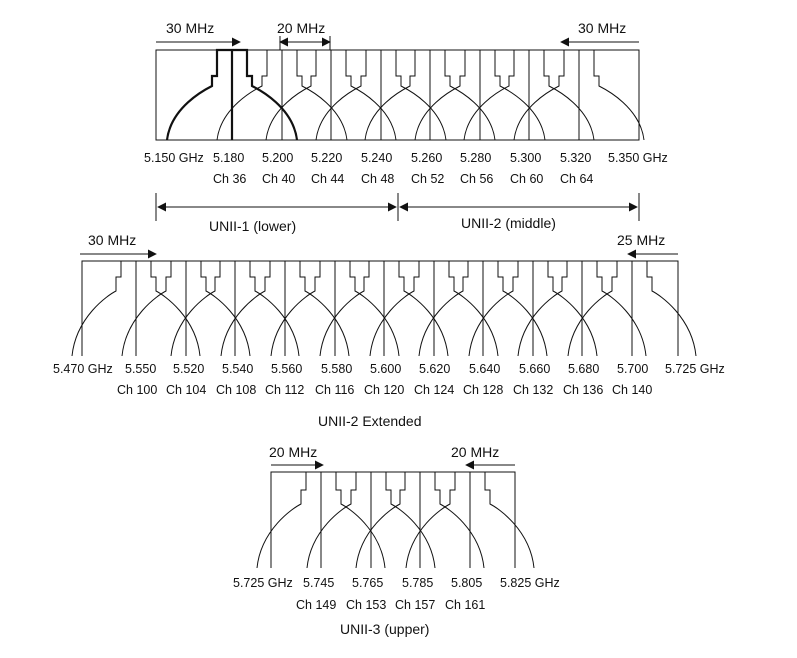  What do you see at coordinates (415, 605) in the screenshot?
I see `band3-channel: Ch 157` at bounding box center [415, 605].